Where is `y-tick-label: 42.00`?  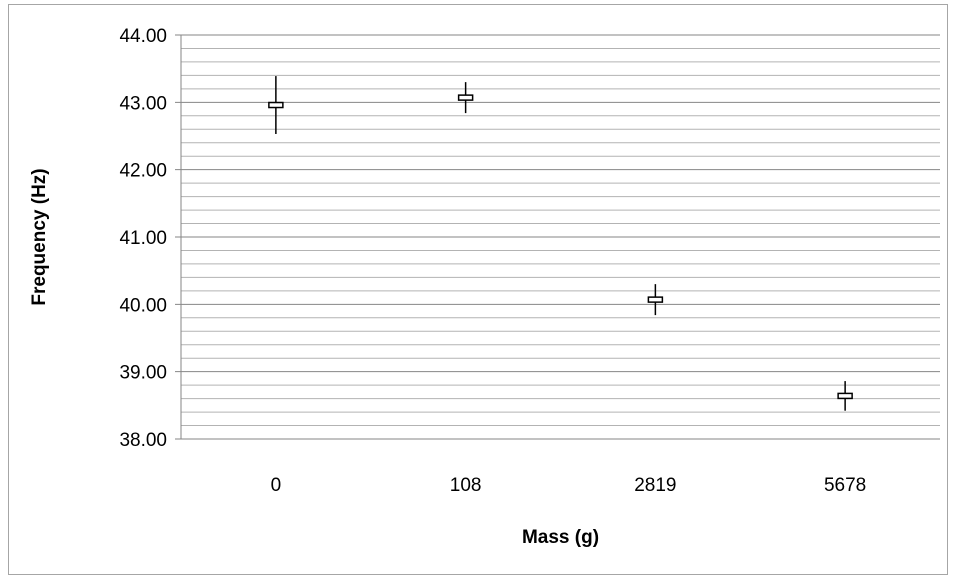
y-tick-label: 42.00 is located at coordinates (143, 171).